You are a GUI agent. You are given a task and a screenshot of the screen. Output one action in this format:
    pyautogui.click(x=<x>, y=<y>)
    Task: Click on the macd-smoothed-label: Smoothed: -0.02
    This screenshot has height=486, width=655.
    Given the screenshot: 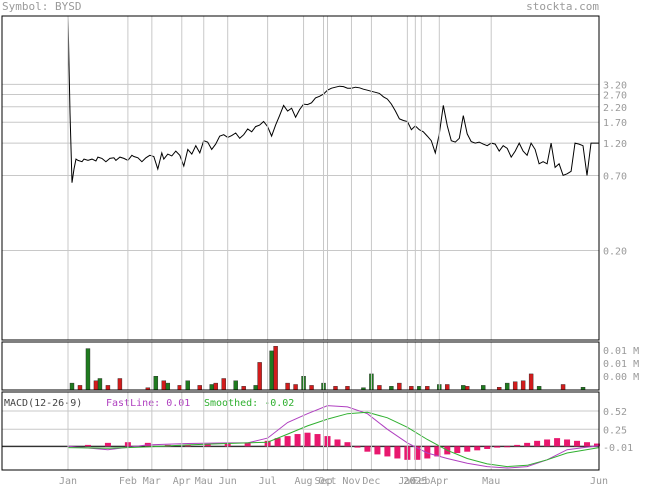 What is the action you would take?
    pyautogui.click(x=249, y=403)
    